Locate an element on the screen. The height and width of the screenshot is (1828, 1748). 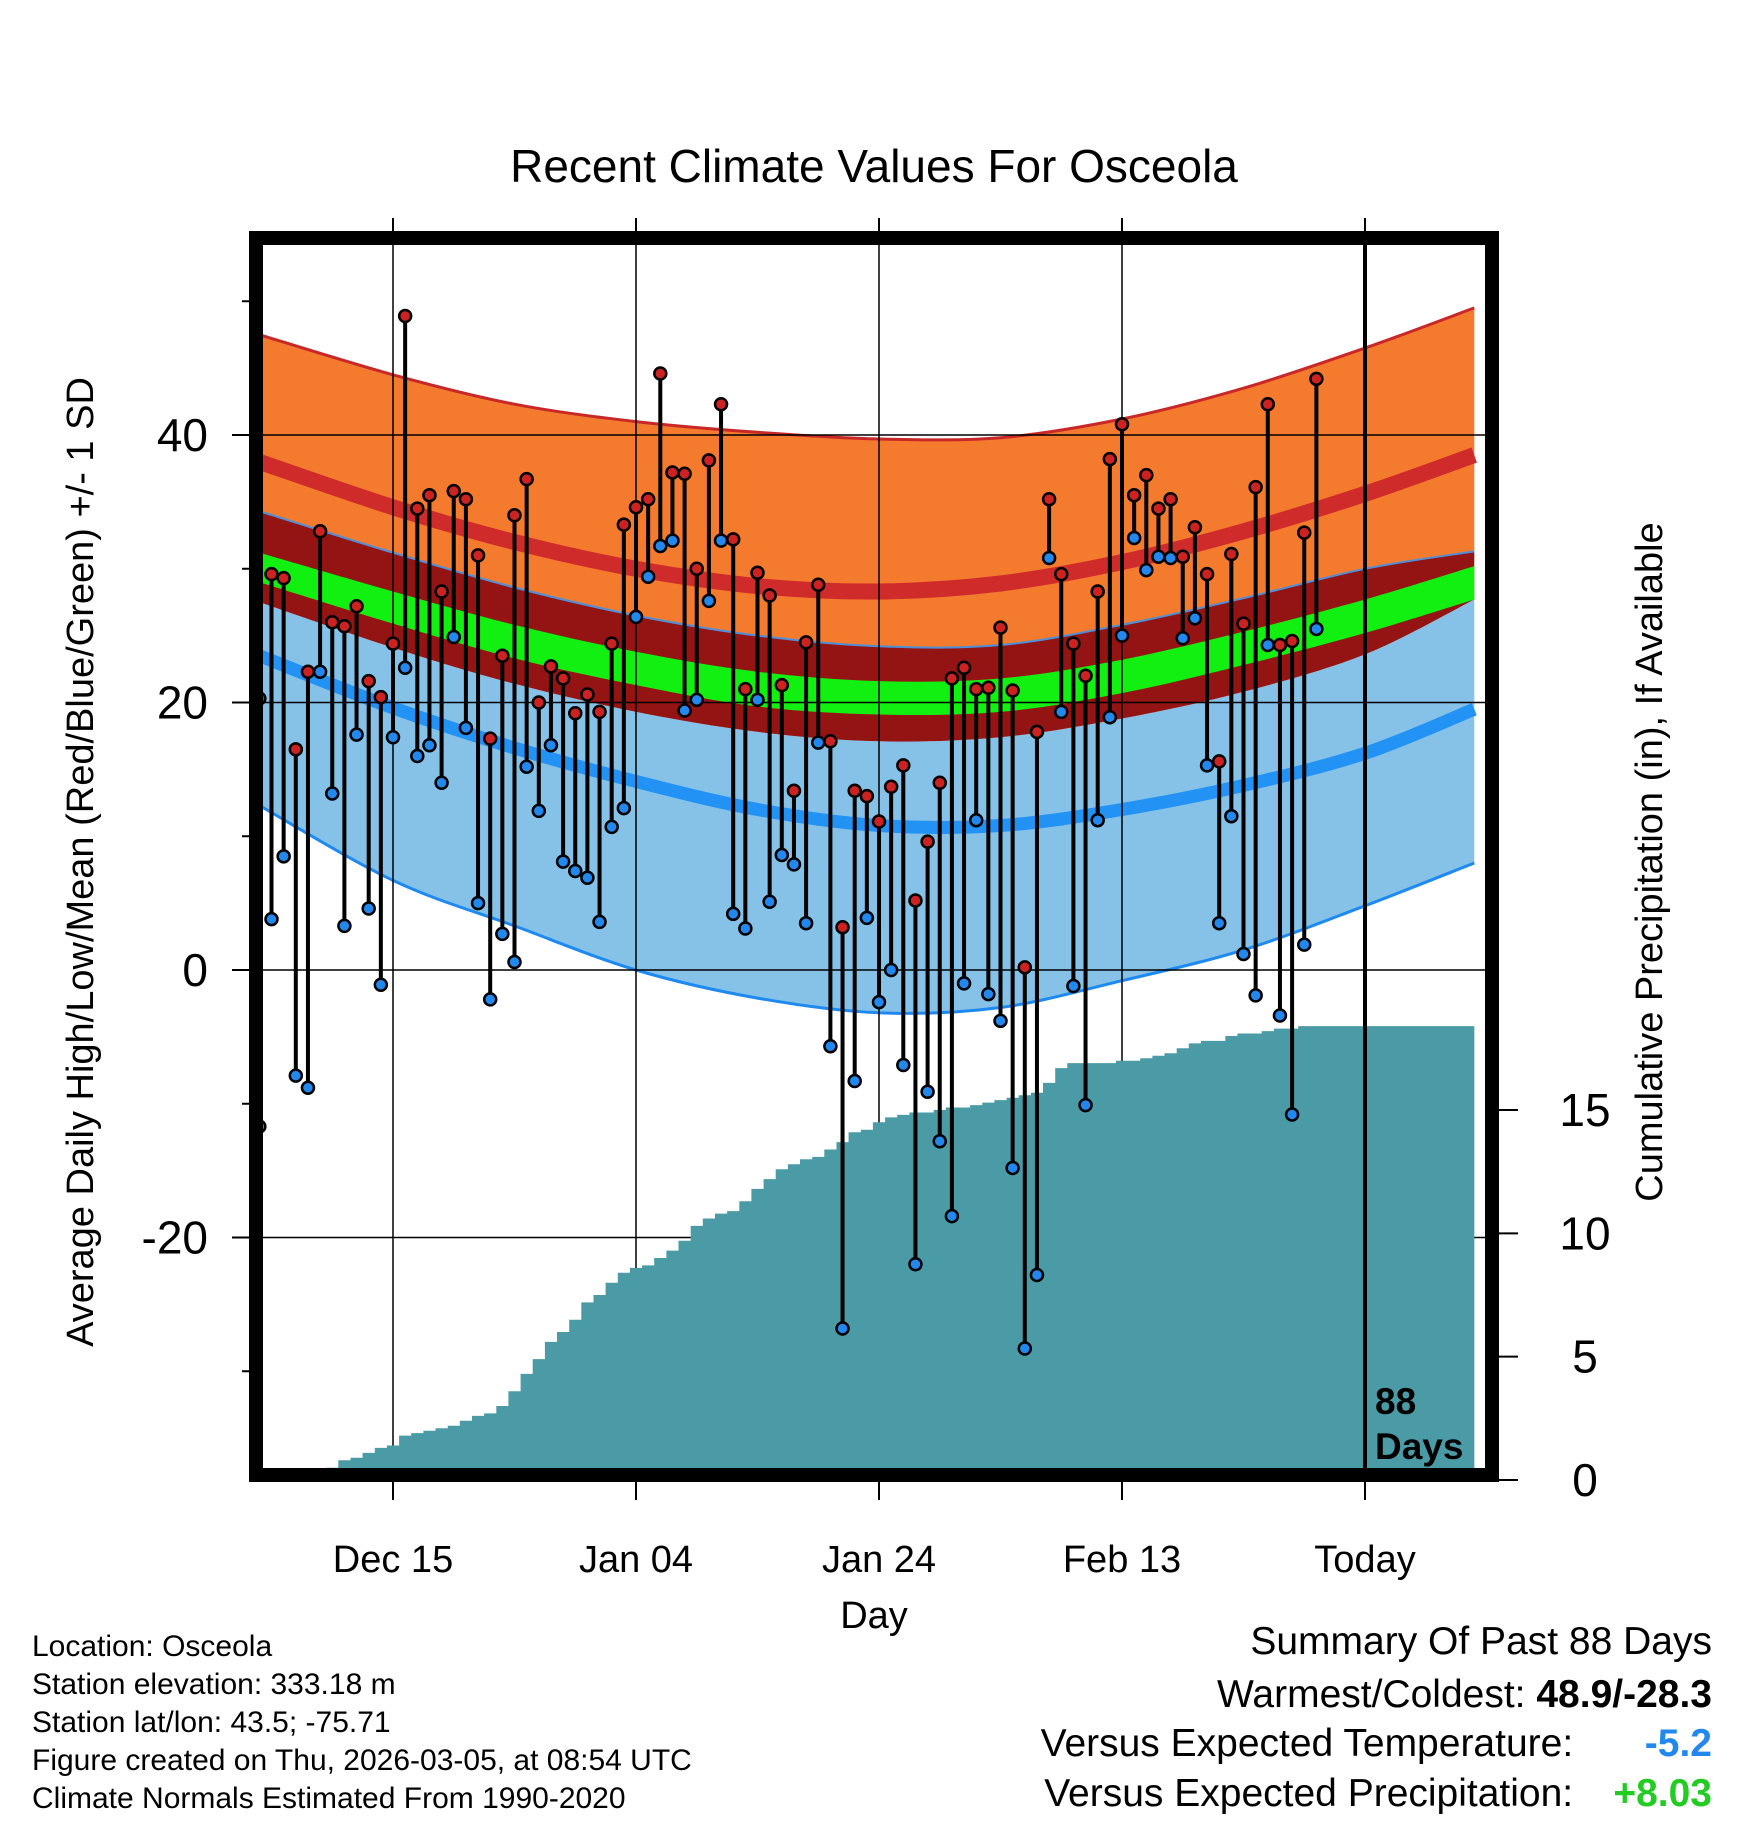
summary-title: Summary Of Past 88 Days is located at coordinates (1481, 1641).